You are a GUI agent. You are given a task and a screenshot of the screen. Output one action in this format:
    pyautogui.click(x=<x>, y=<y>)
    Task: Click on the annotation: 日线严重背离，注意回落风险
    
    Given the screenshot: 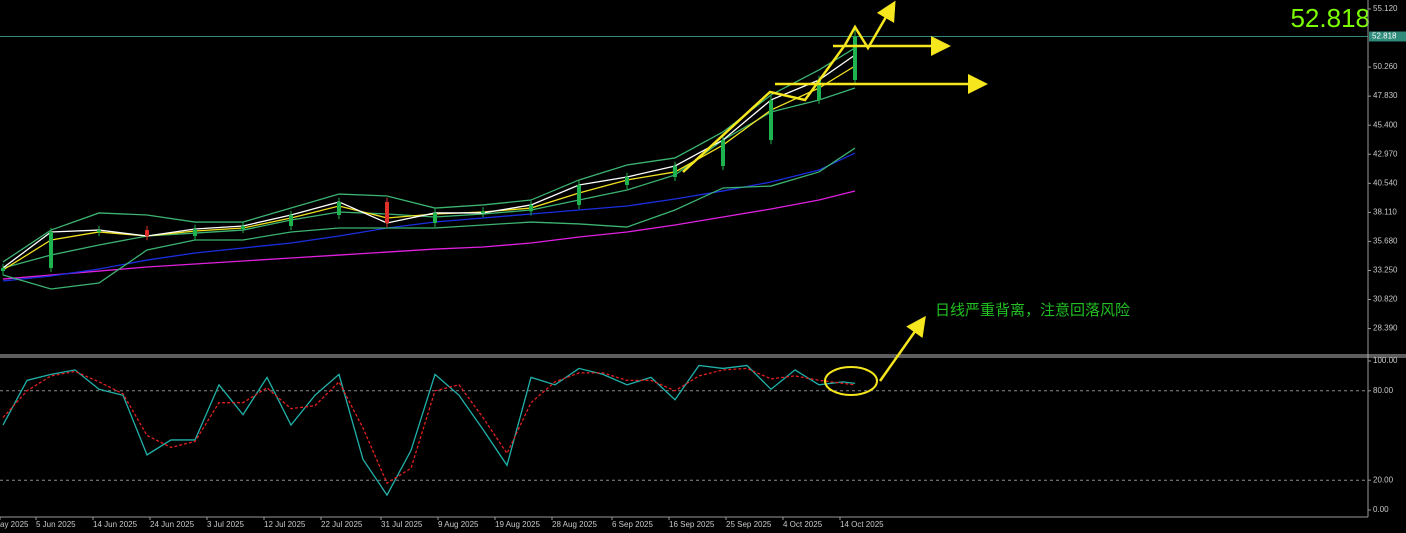 What is the action you would take?
    pyautogui.click(x=1032, y=310)
    